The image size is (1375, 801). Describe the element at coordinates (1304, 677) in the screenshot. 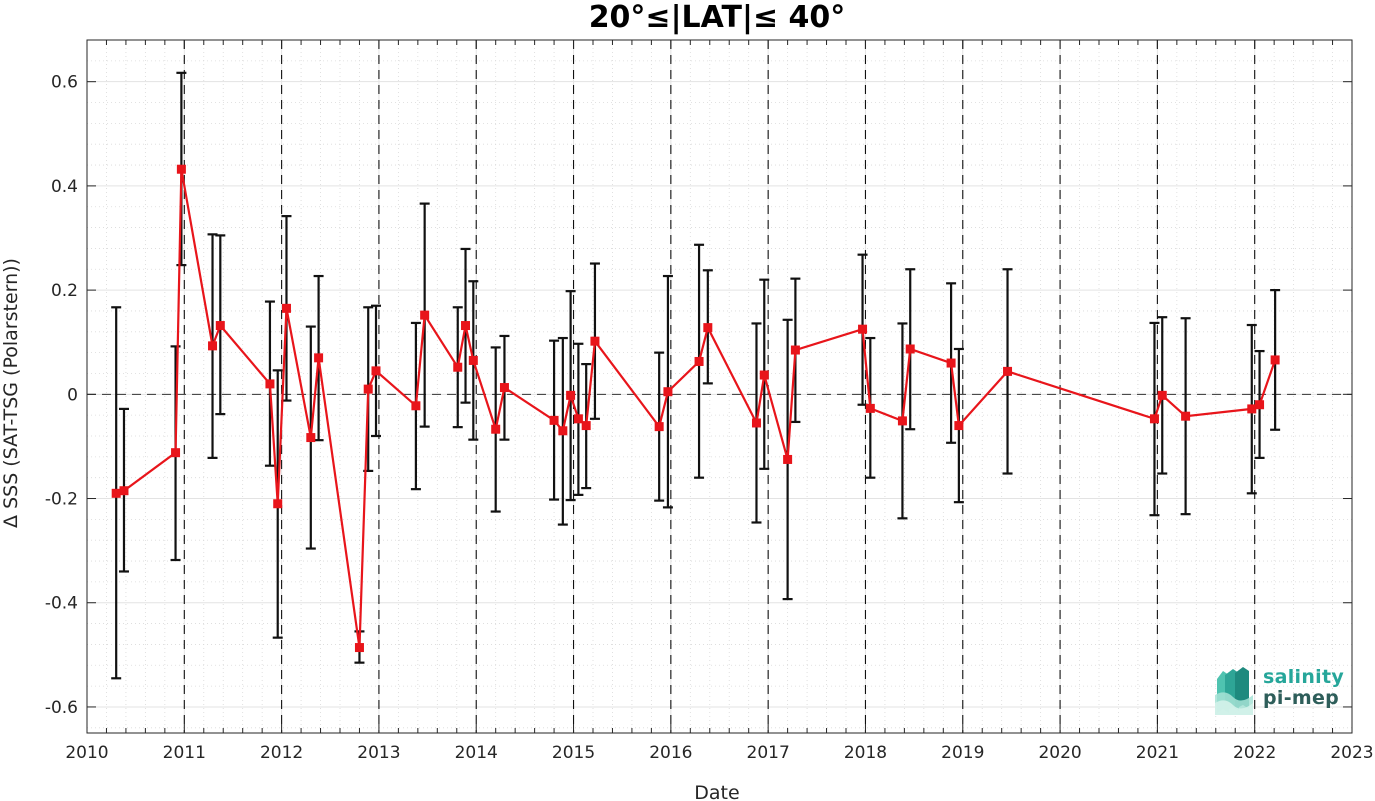

I see `logo-text-salinity: salinity` at that location.